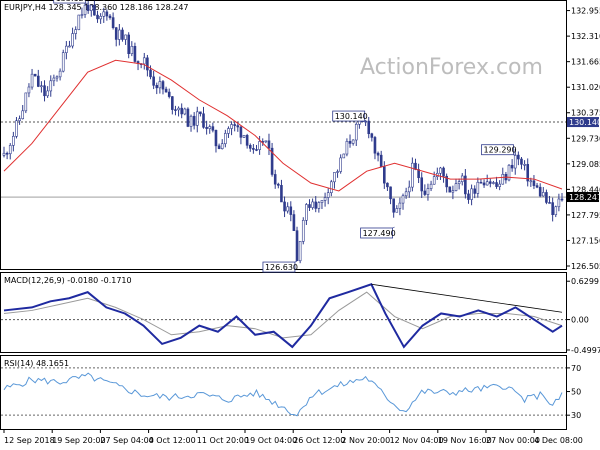 The width and height of the screenshot is (600, 450). Describe the element at coordinates (585, 87) in the screenshot. I see `price-tick-label: 131.020` at that location.